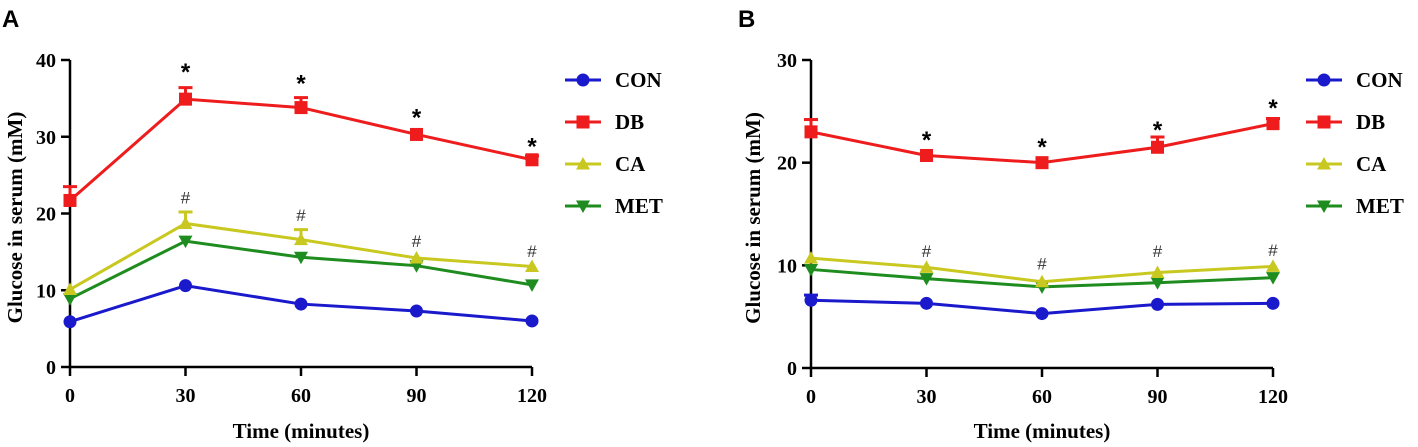 Image resolution: width=1418 pixels, height=447 pixels. I want to click on panel-label-a: A, so click(10, 19).